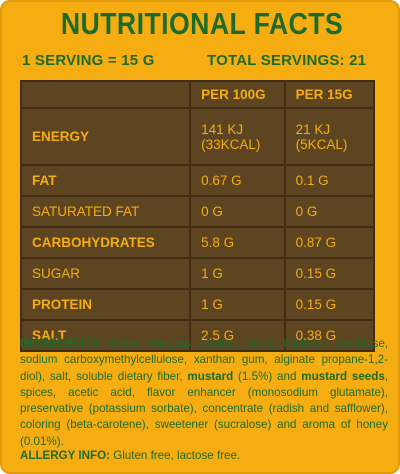  What do you see at coordinates (231, 144) in the screenshot?
I see `energy-kcal-100g: (33KCAL)` at bounding box center [231, 144].